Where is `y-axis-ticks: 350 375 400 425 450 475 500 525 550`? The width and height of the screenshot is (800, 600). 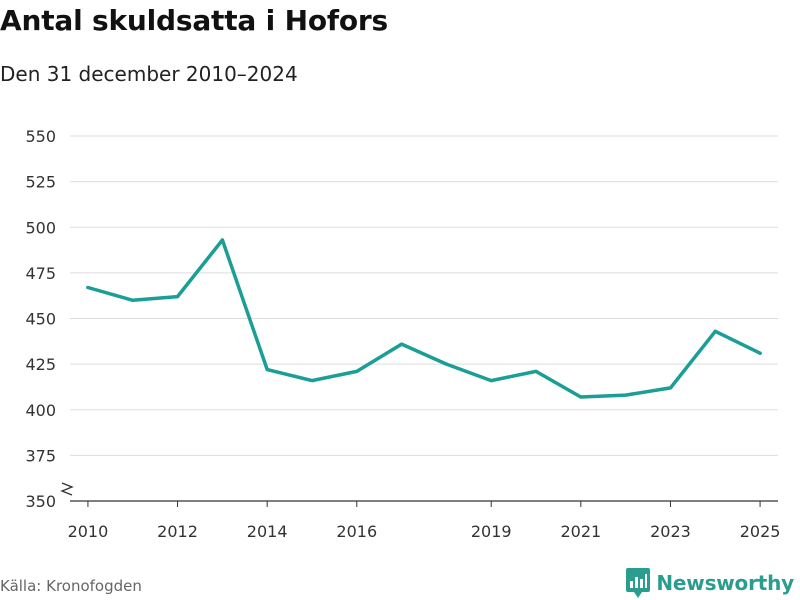
y-axis-ticks: 350 375 400 425 450 475 500 525 550 is located at coordinates (40, 319).